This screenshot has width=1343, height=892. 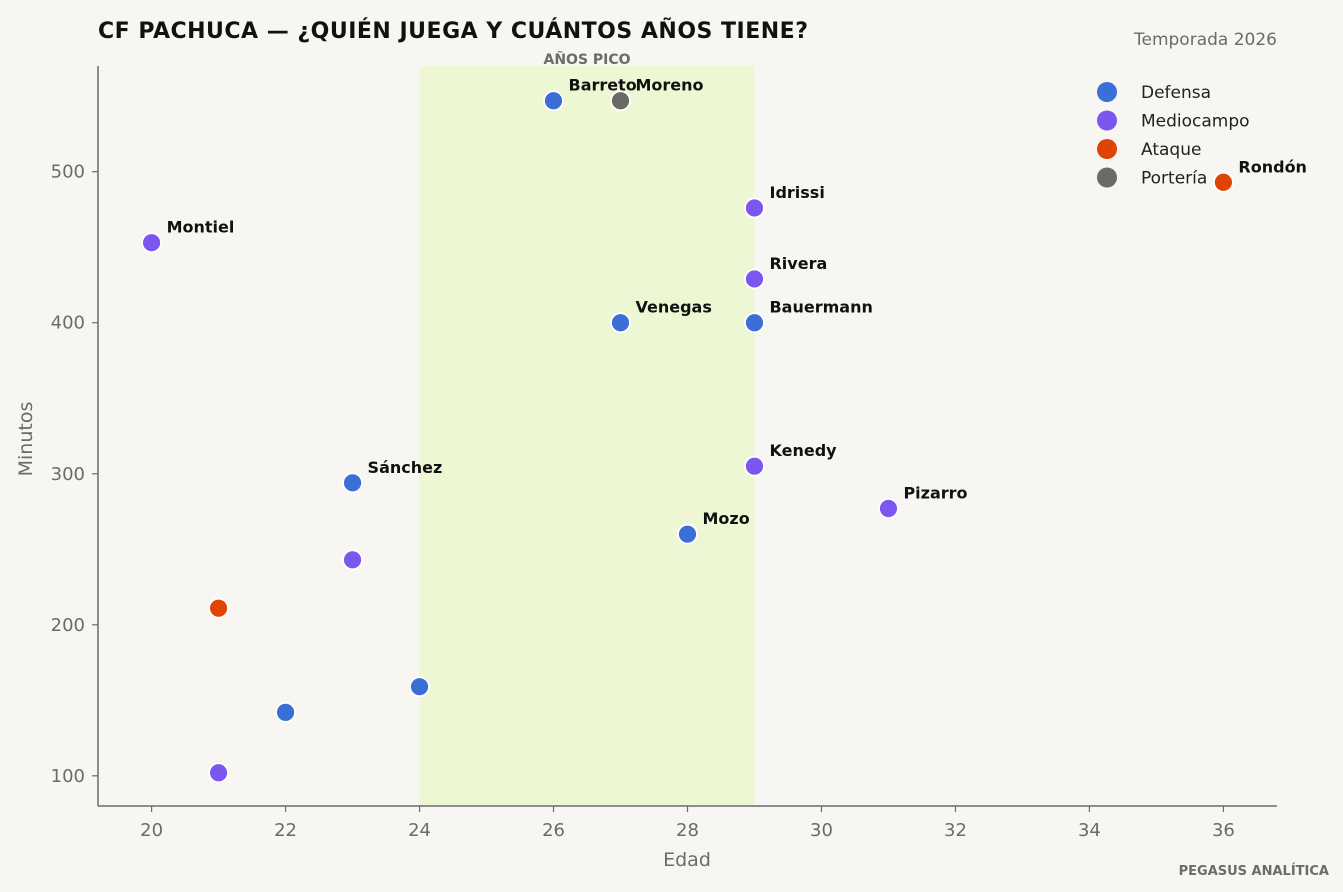 What do you see at coordinates (1176, 93) in the screenshot?
I see `legend-label-defensa: Defensa` at bounding box center [1176, 93].